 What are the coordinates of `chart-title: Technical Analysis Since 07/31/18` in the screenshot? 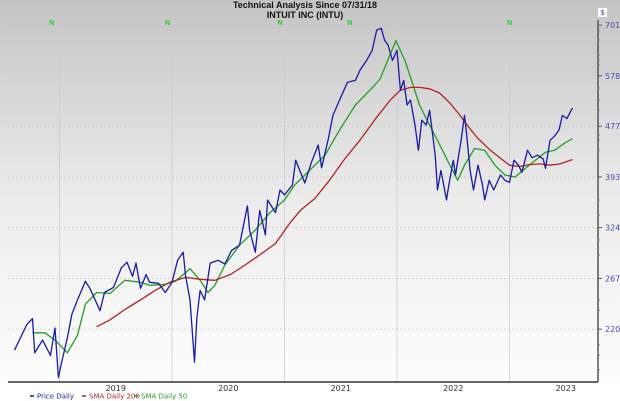 It's located at (305, 5).